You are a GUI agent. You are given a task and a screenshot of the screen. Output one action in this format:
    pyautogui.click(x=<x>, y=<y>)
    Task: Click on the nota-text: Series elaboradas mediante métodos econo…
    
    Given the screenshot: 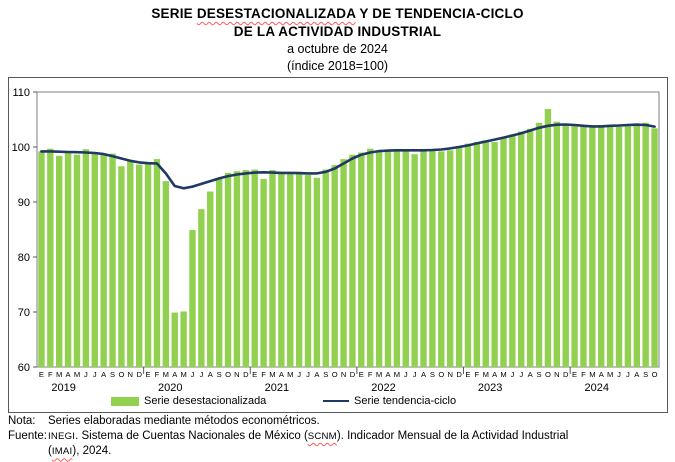 What is the action you would take?
    pyautogui.click(x=184, y=421)
    